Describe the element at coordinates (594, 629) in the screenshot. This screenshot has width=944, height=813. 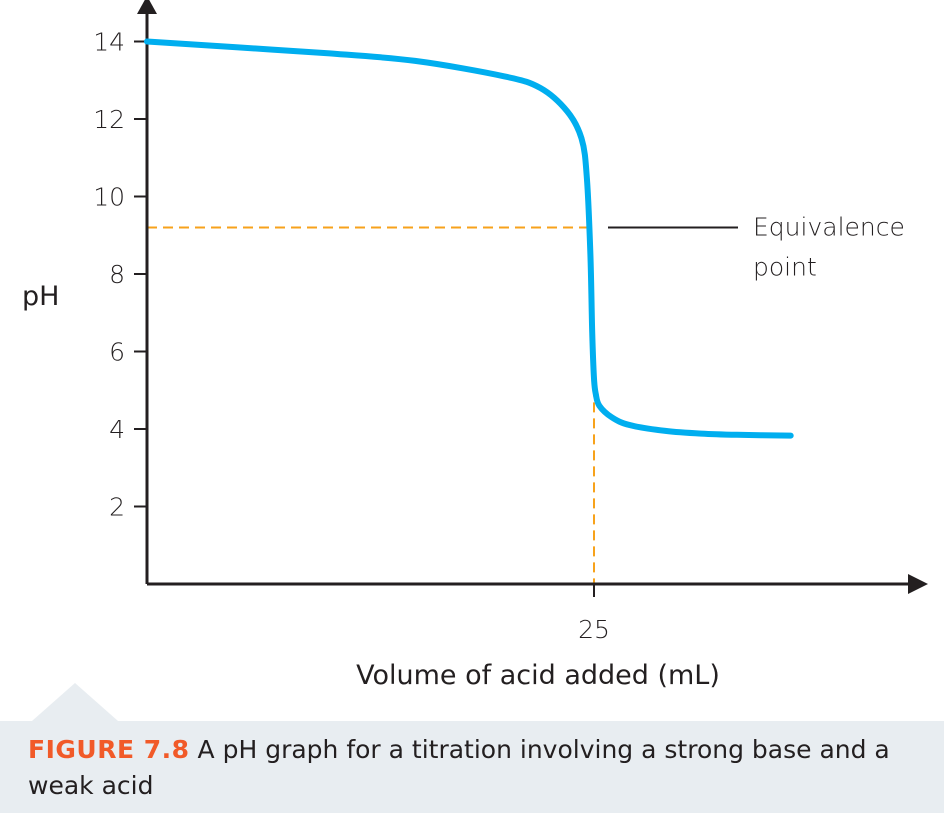
I see `x-tick-label: 25` at that location.